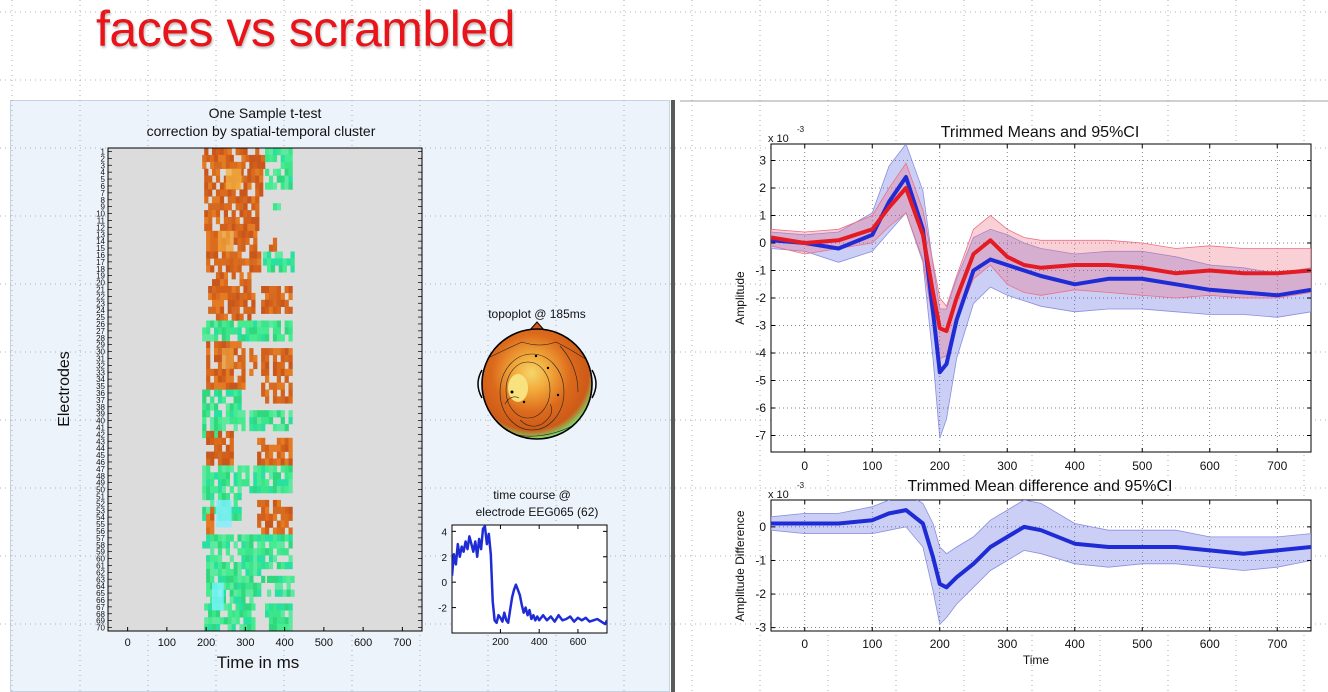 The height and width of the screenshot is (692, 1328). What do you see at coordinates (673, 396) in the screenshot?
I see `figure-divider` at bounding box center [673, 396].